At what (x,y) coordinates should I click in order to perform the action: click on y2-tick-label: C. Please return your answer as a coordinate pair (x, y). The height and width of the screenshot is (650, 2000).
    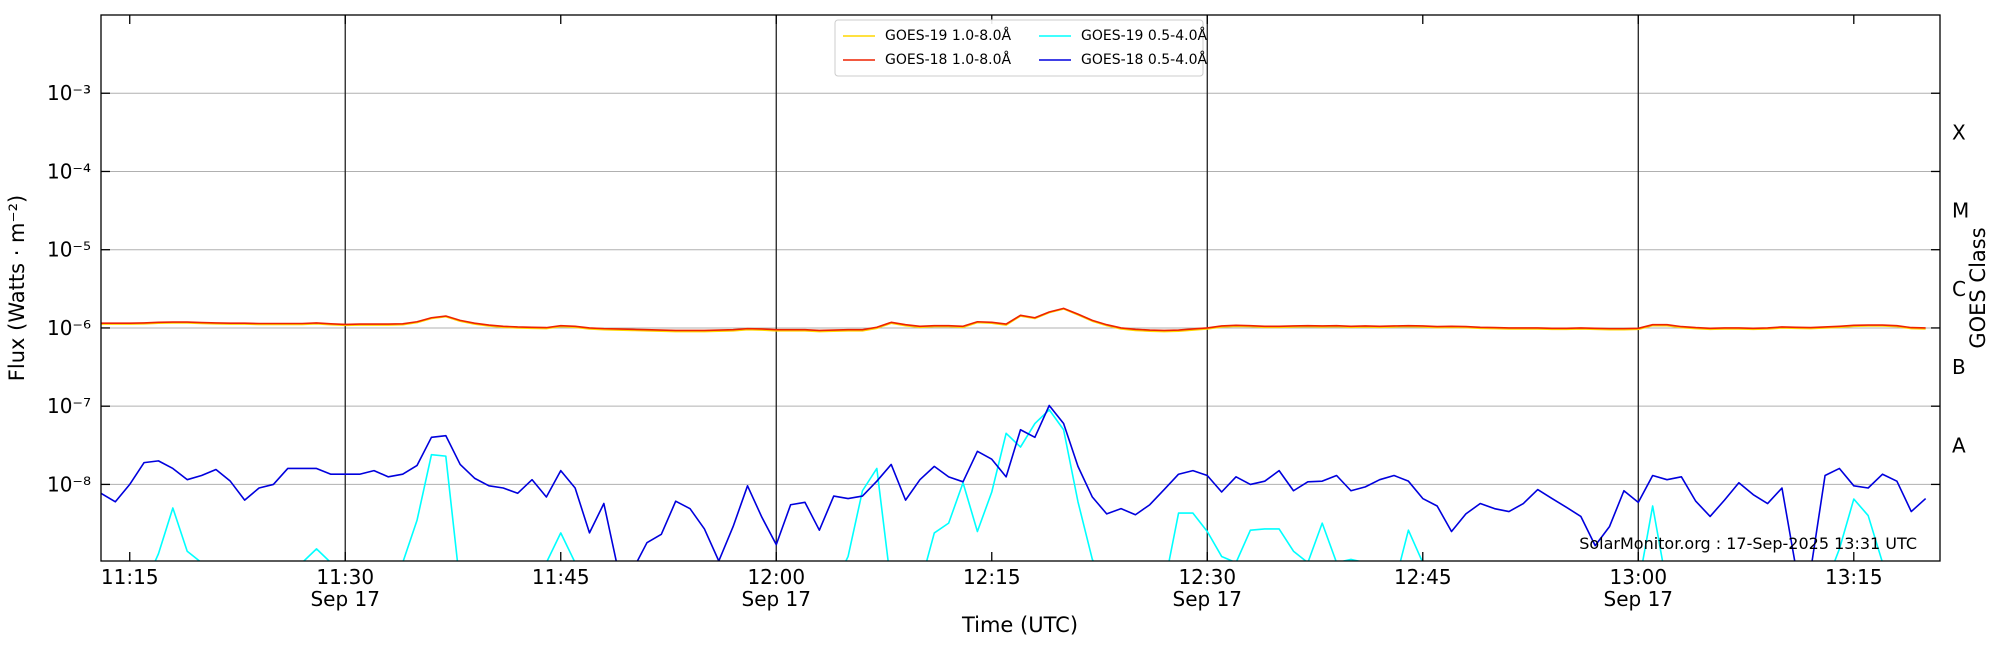
    Looking at the image, I should click on (1959, 289).